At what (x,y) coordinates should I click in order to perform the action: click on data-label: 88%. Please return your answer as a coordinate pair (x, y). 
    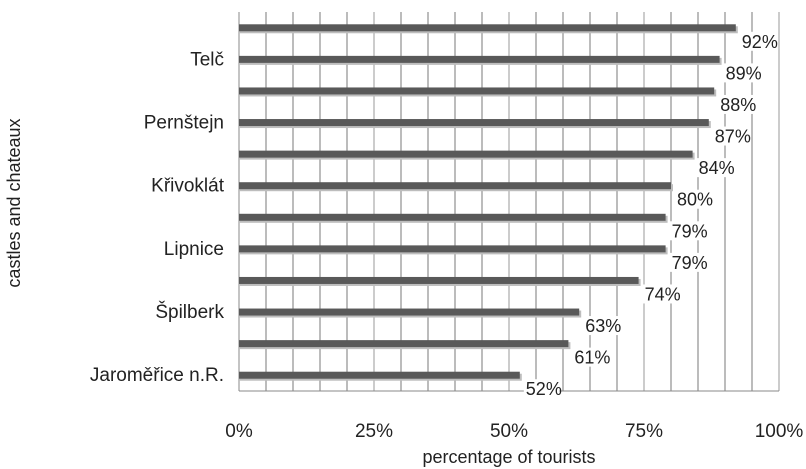
    Looking at the image, I should click on (738, 105).